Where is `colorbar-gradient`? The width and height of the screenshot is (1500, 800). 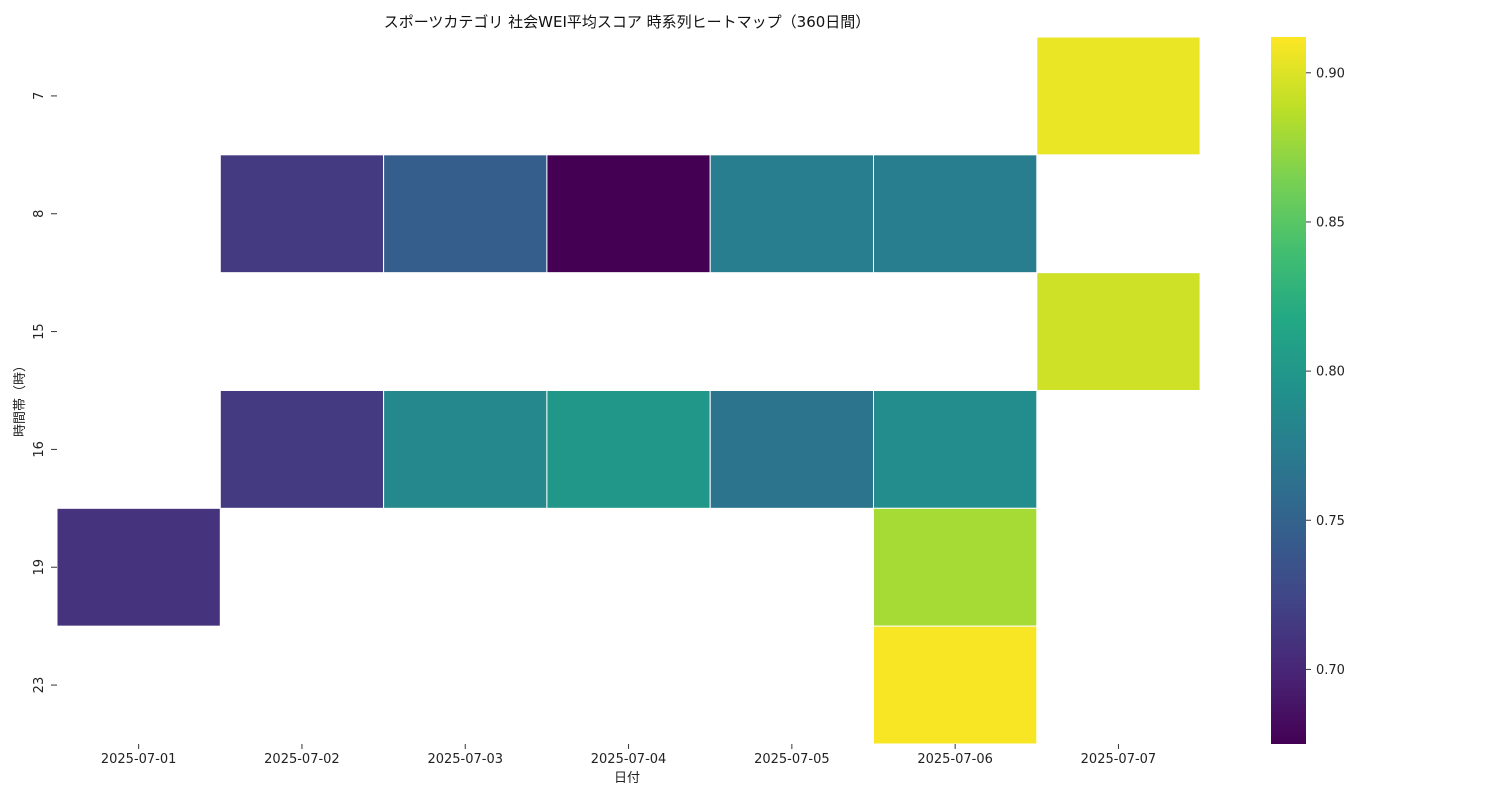 colorbar-gradient is located at coordinates (1288, 390).